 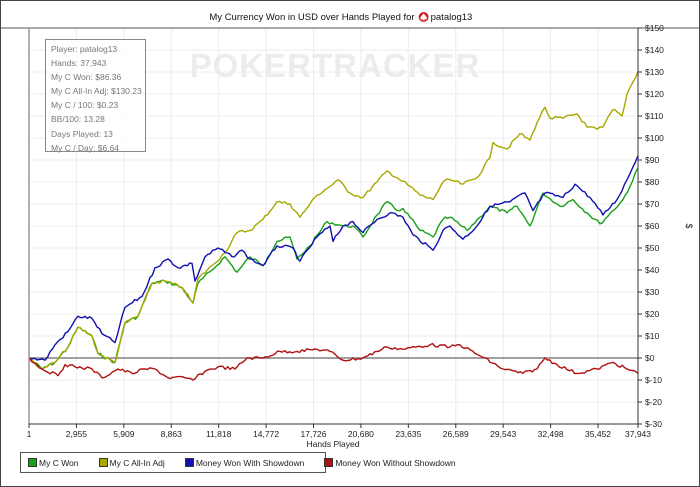 I want to click on y-axis-label: $, so click(x=689, y=225).